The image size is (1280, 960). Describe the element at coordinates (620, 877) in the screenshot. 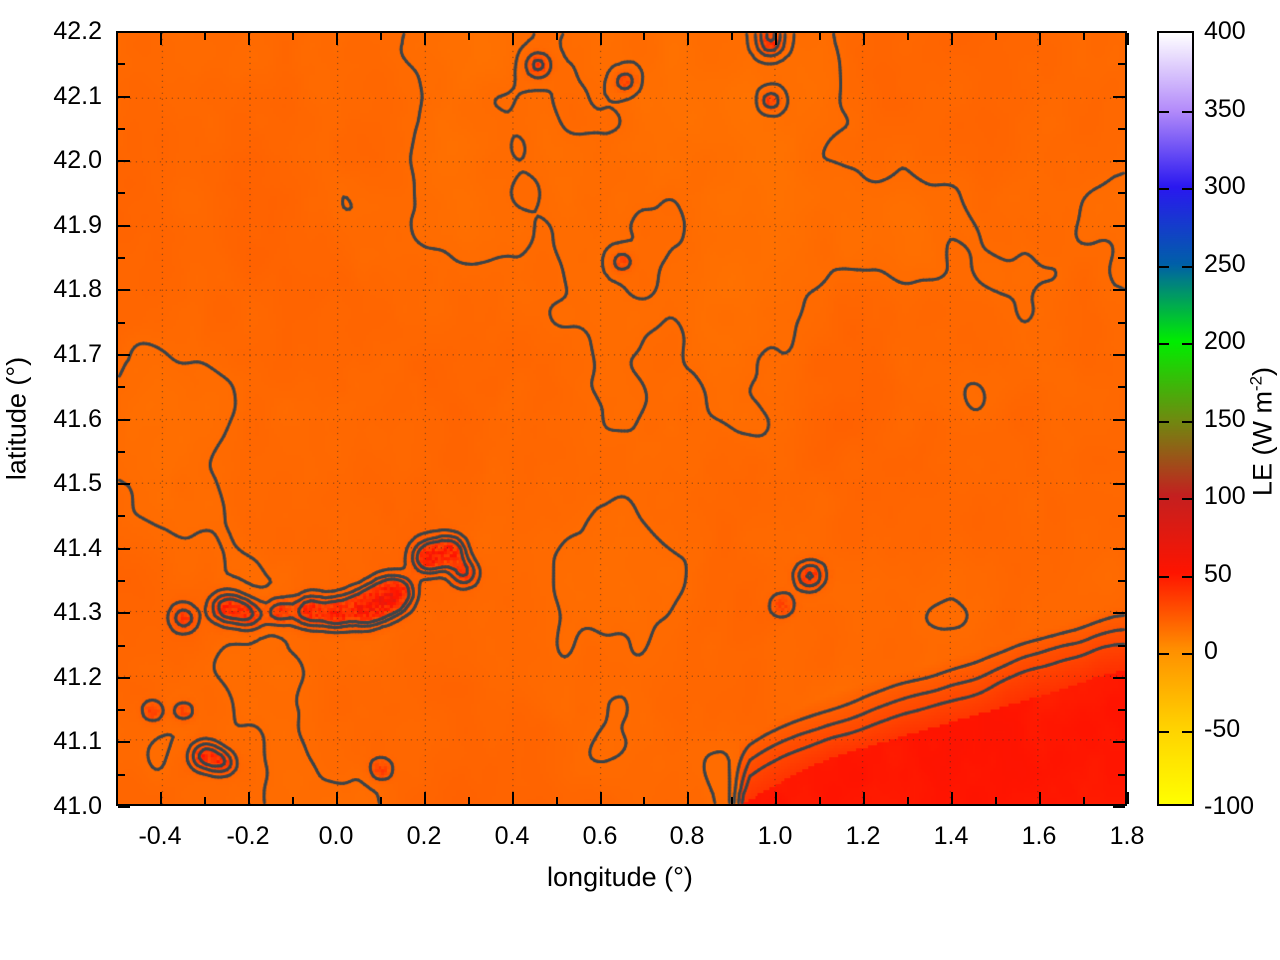

I see `x-axis-title: longitude (°)` at that location.